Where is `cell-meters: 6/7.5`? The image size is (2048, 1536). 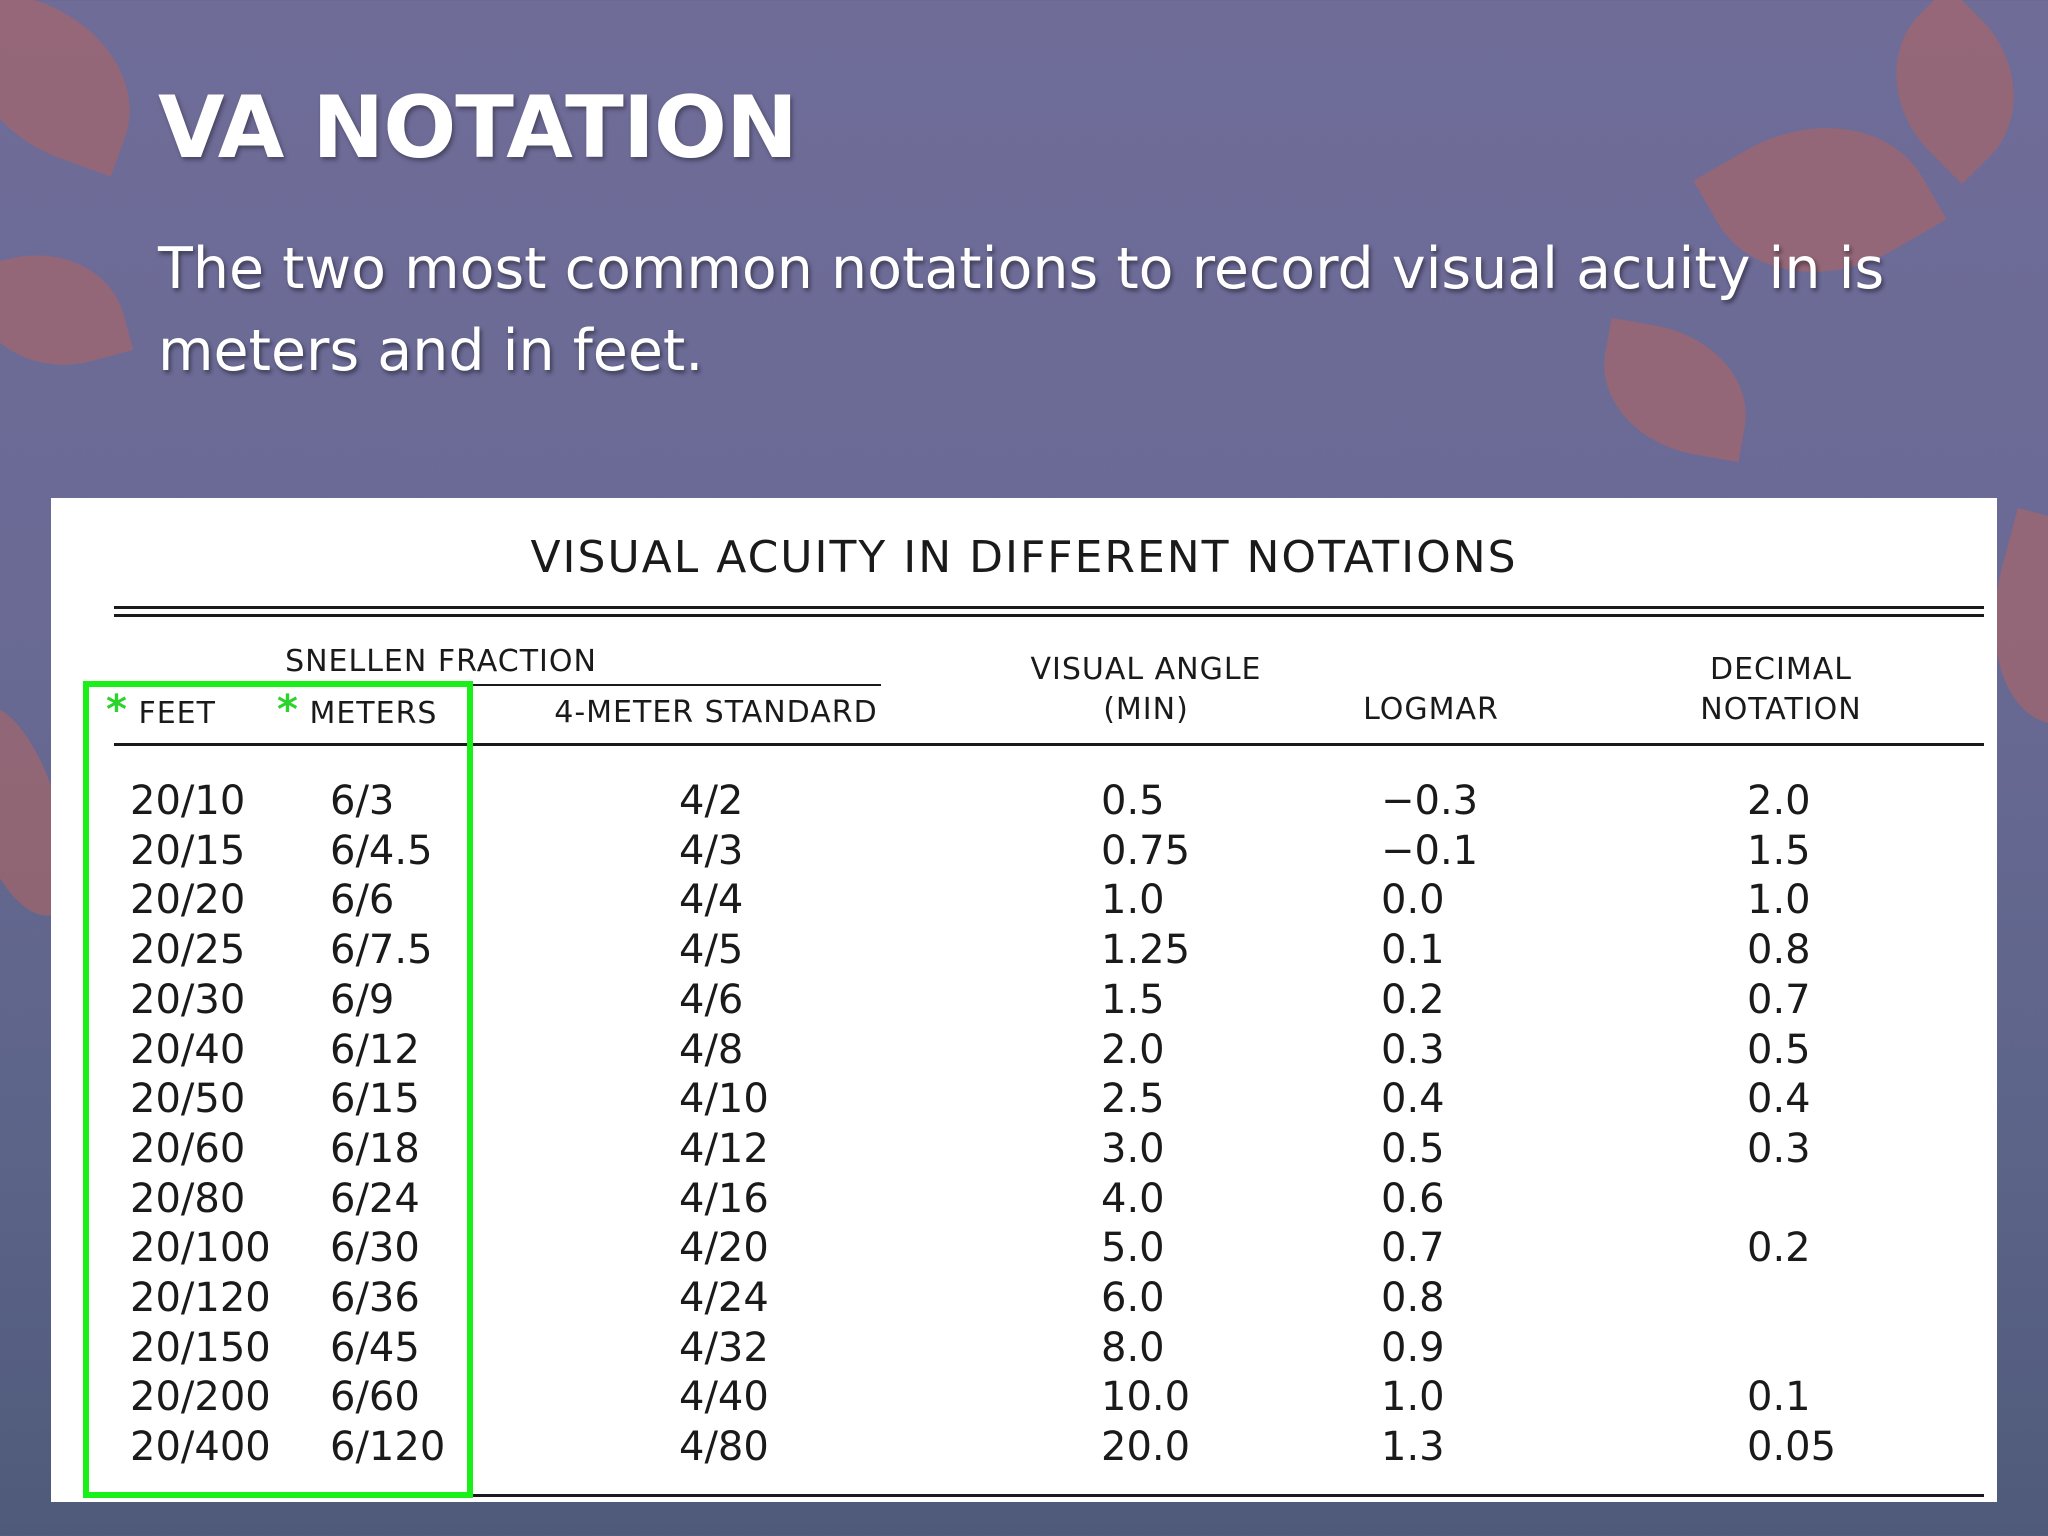
cell-meters: 6/7.5 is located at coordinates (381, 950).